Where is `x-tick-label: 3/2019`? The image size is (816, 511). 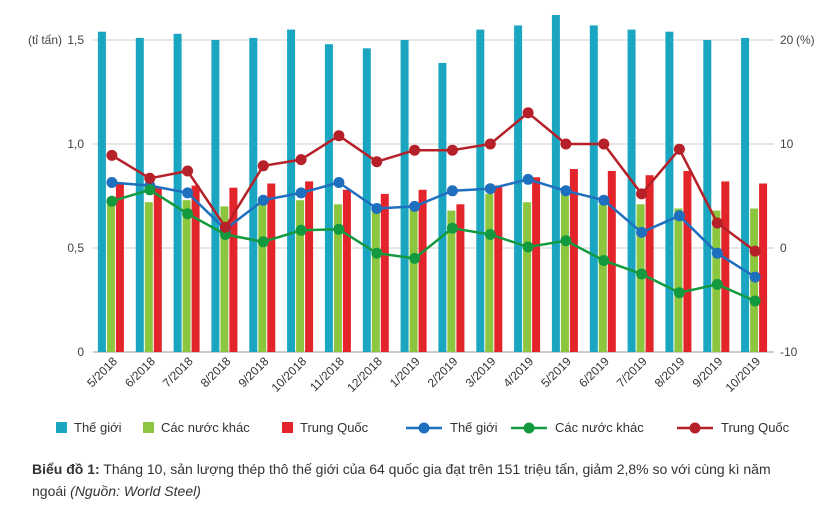 x-tick-label: 3/2019 is located at coordinates (481, 372).